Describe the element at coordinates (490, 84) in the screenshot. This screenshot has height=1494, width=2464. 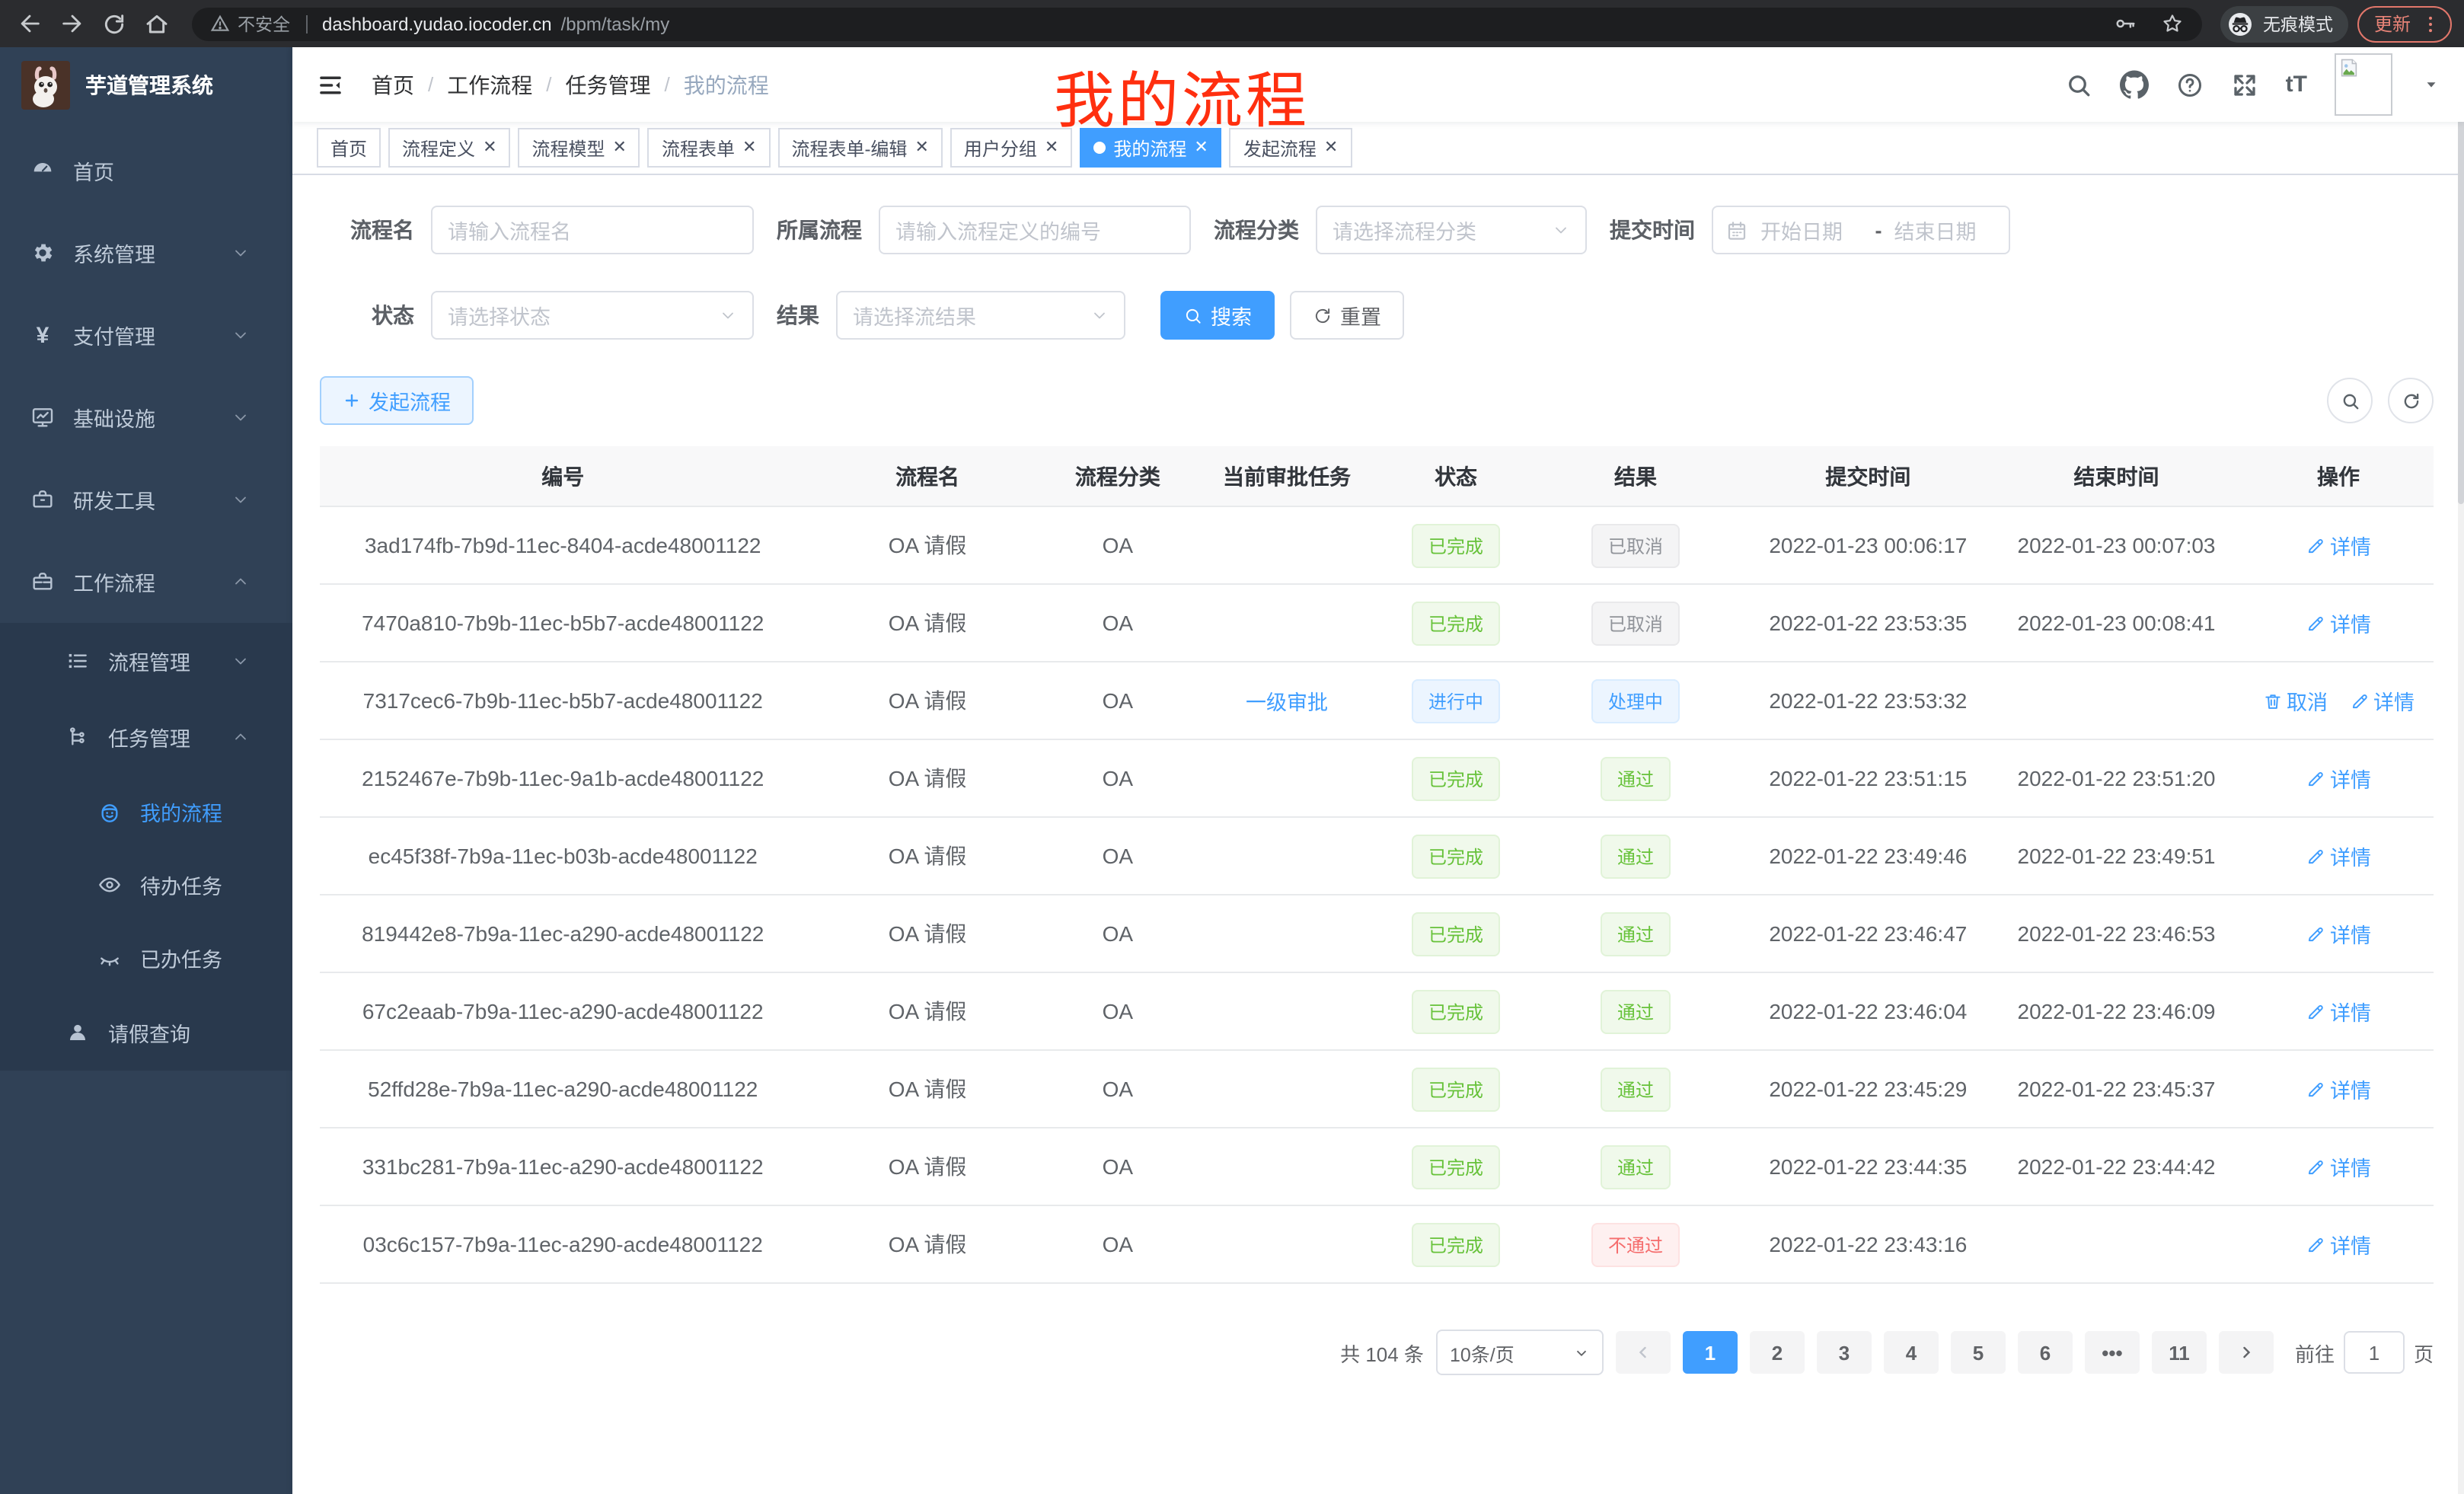
I see `breadcrumb-item: 工作流程` at that location.